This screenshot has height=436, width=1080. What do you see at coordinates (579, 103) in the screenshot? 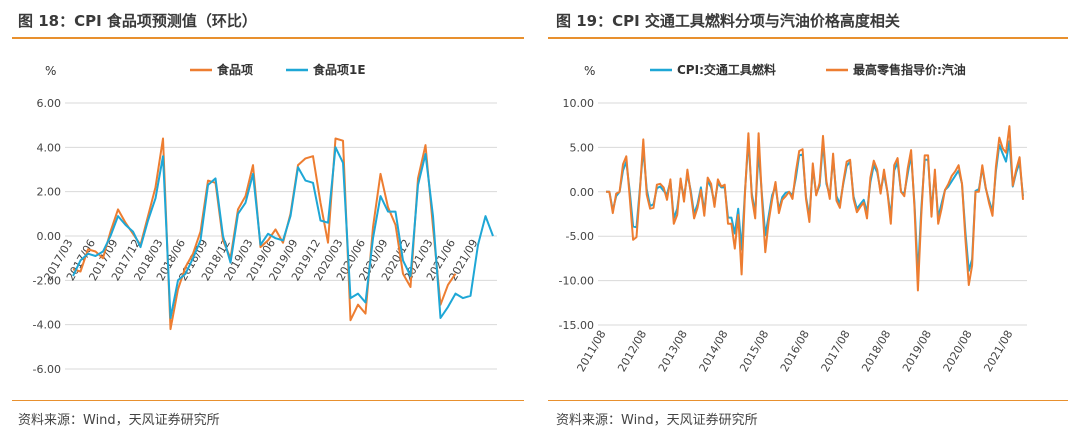
I see `y-tick-label: 10.00` at bounding box center [579, 103].